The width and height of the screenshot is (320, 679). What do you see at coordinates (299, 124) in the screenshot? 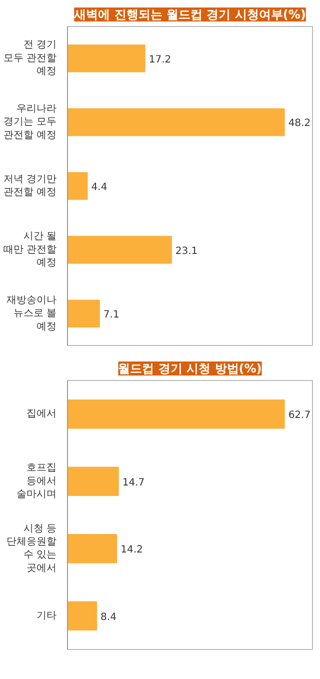
I see `data-label: 48.2` at bounding box center [299, 124].